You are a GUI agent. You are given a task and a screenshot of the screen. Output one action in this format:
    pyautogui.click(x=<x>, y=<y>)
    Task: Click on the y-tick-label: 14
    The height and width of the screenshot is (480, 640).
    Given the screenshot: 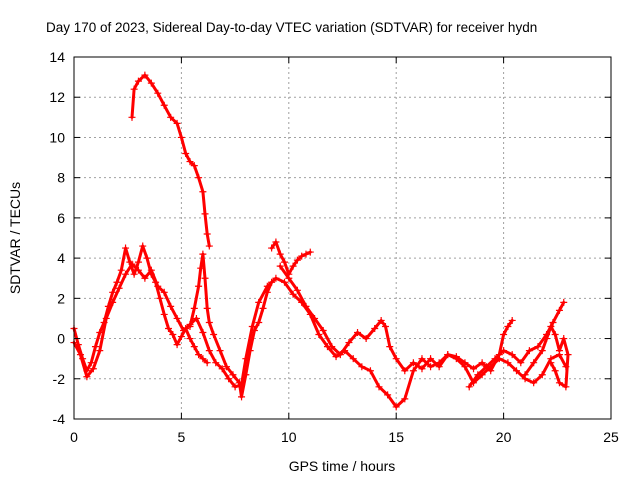 What is the action you would take?
    pyautogui.click(x=57, y=57)
    